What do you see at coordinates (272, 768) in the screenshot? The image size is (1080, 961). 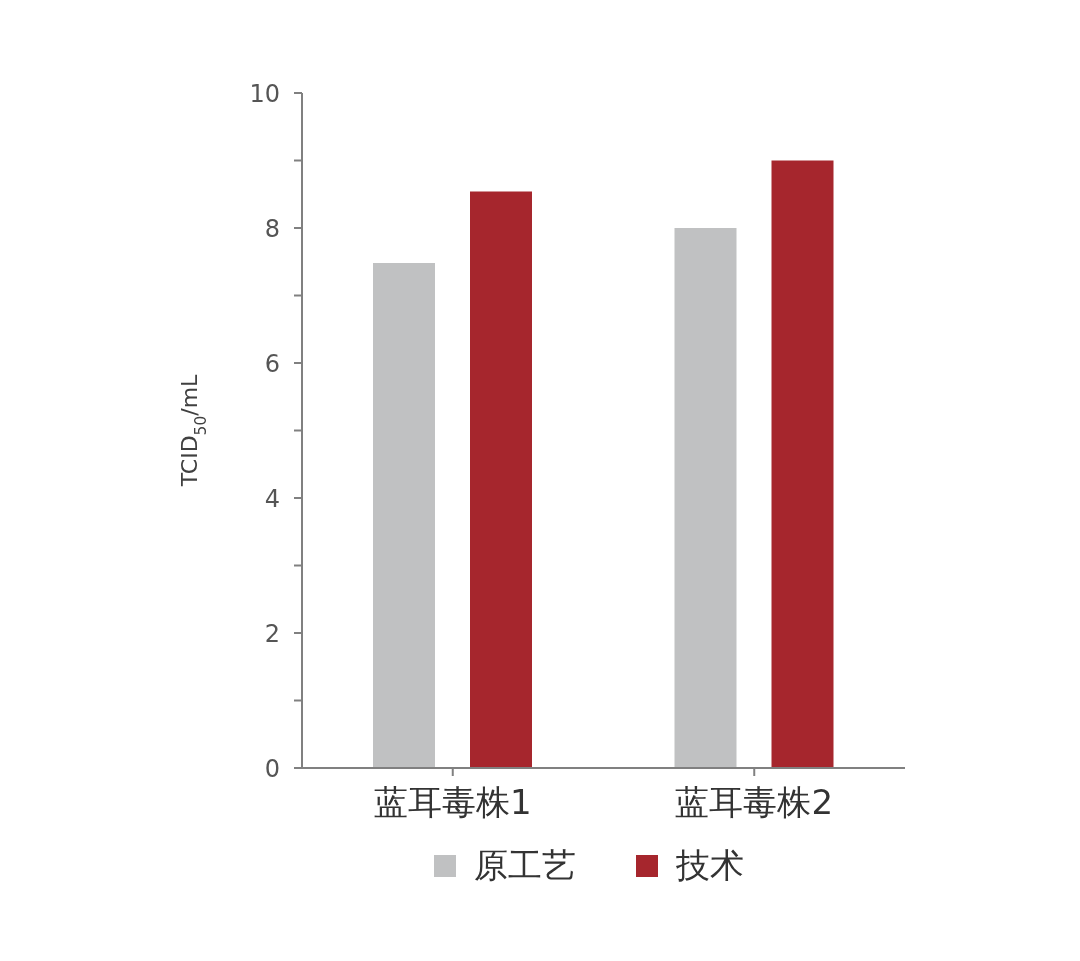 I see `y-tick-label: 0` at bounding box center [272, 768].